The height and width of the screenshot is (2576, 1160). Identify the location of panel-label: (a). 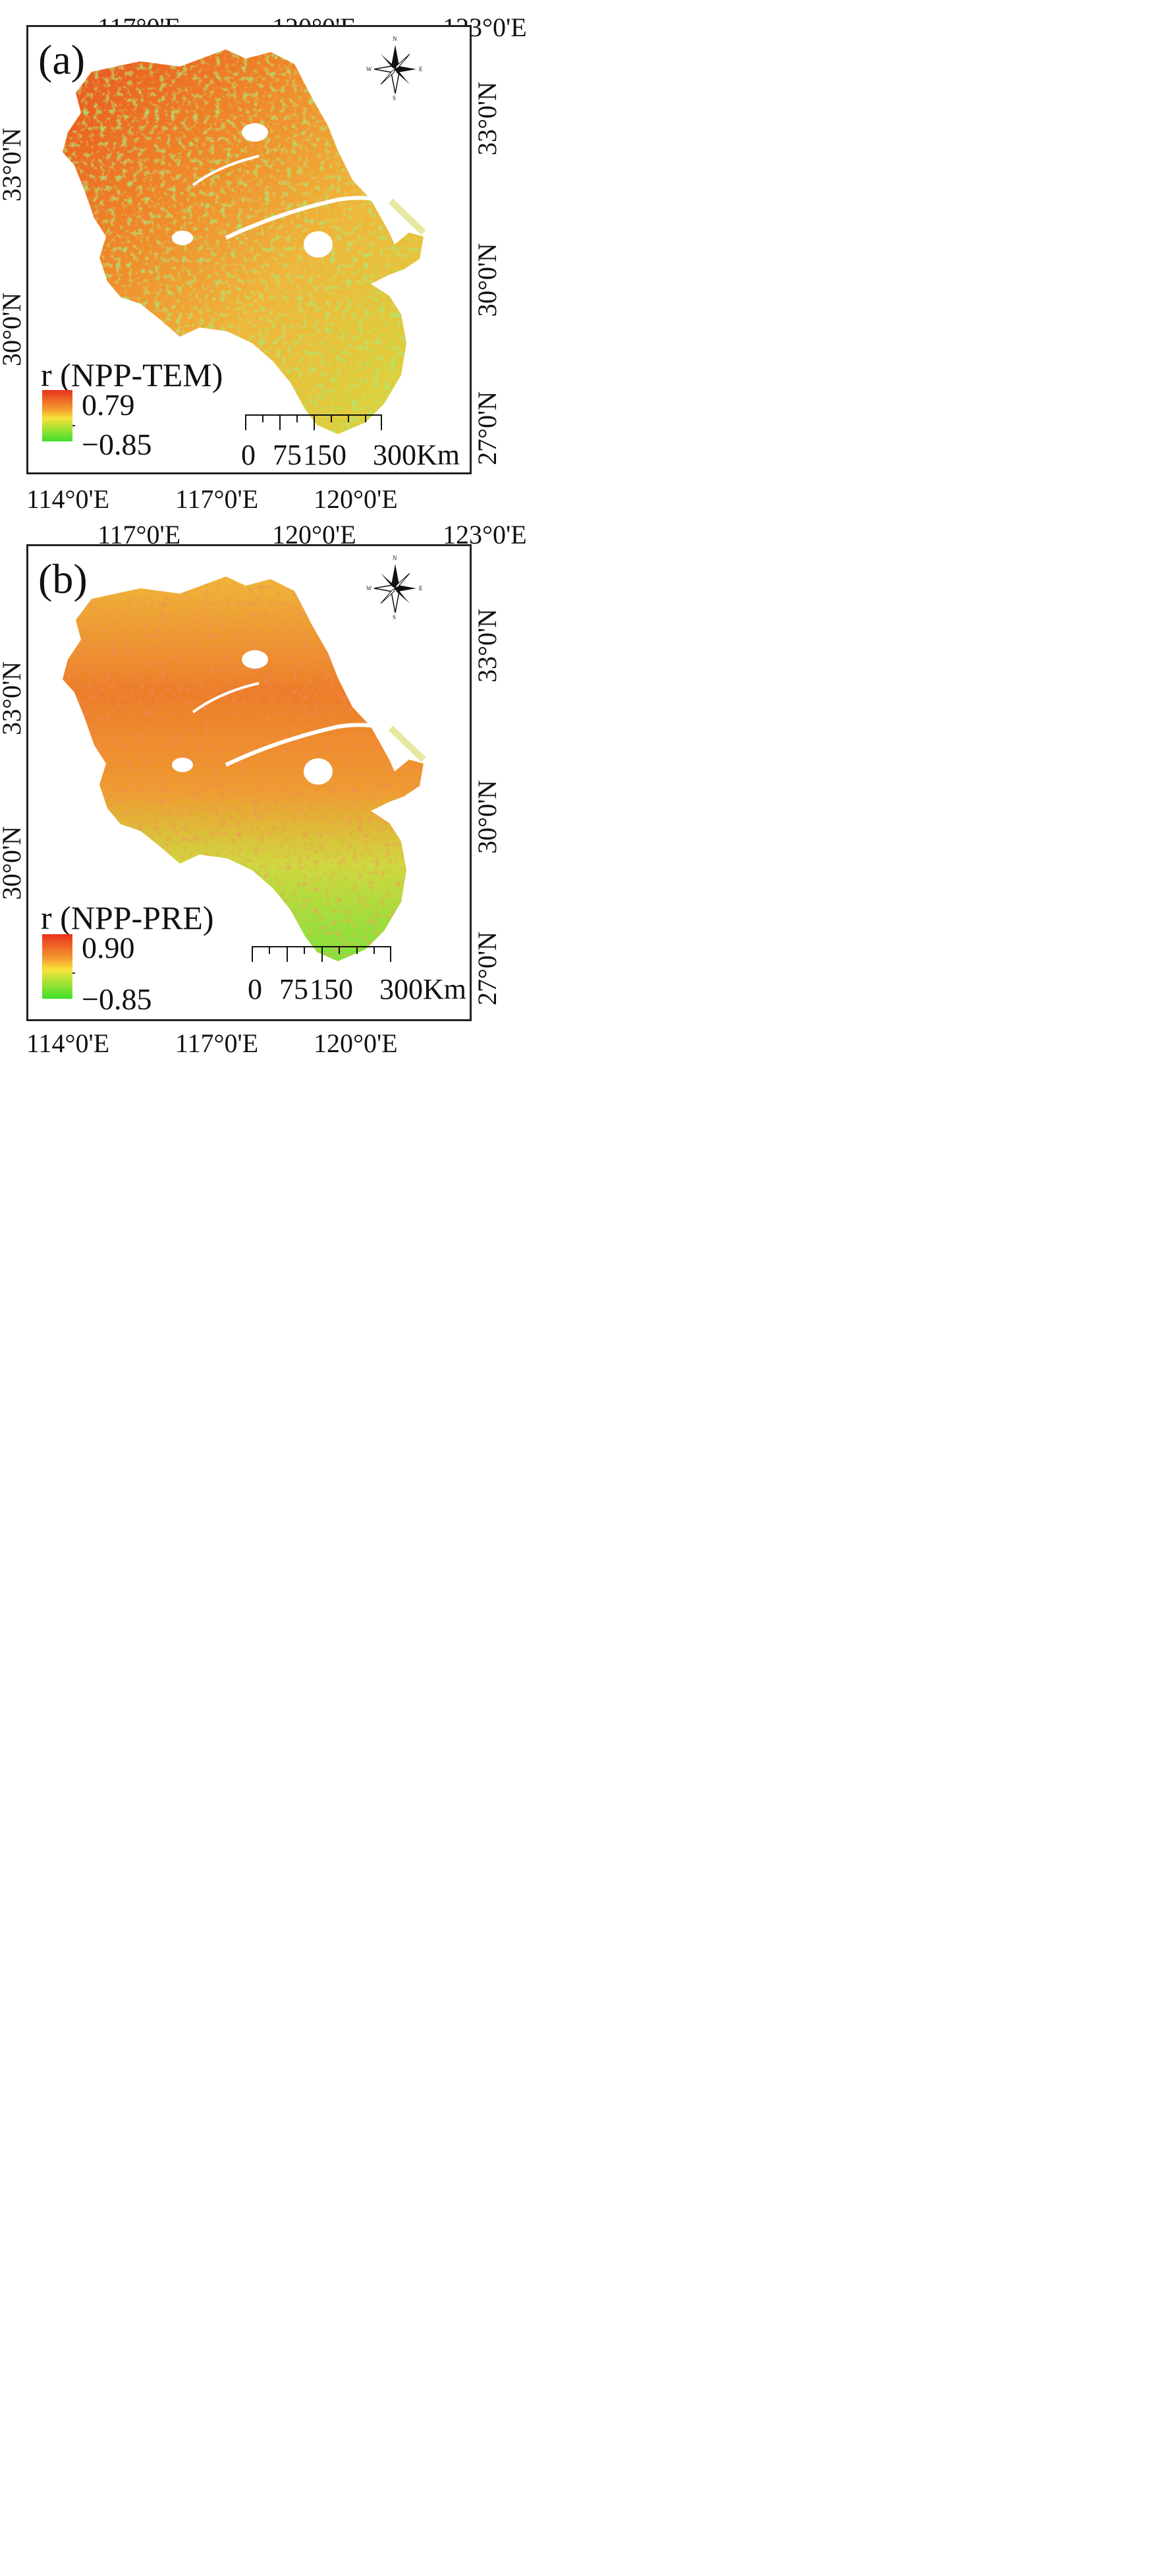
(62, 59).